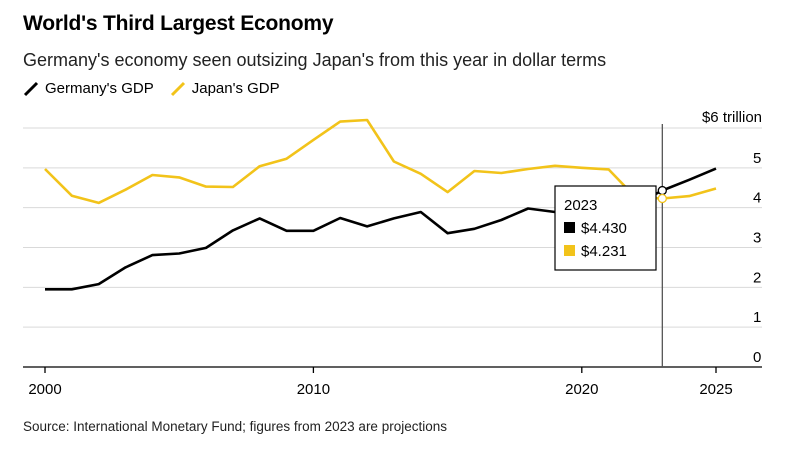 The height and width of the screenshot is (458, 793). Describe the element at coordinates (757, 317) in the screenshot. I see `y-tick-label-1: 1` at that location.